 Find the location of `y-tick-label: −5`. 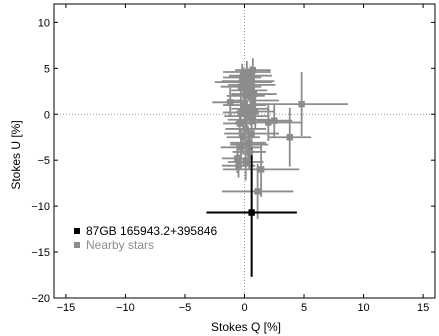

y-tick-label: −5 is located at coordinates (43, 161).